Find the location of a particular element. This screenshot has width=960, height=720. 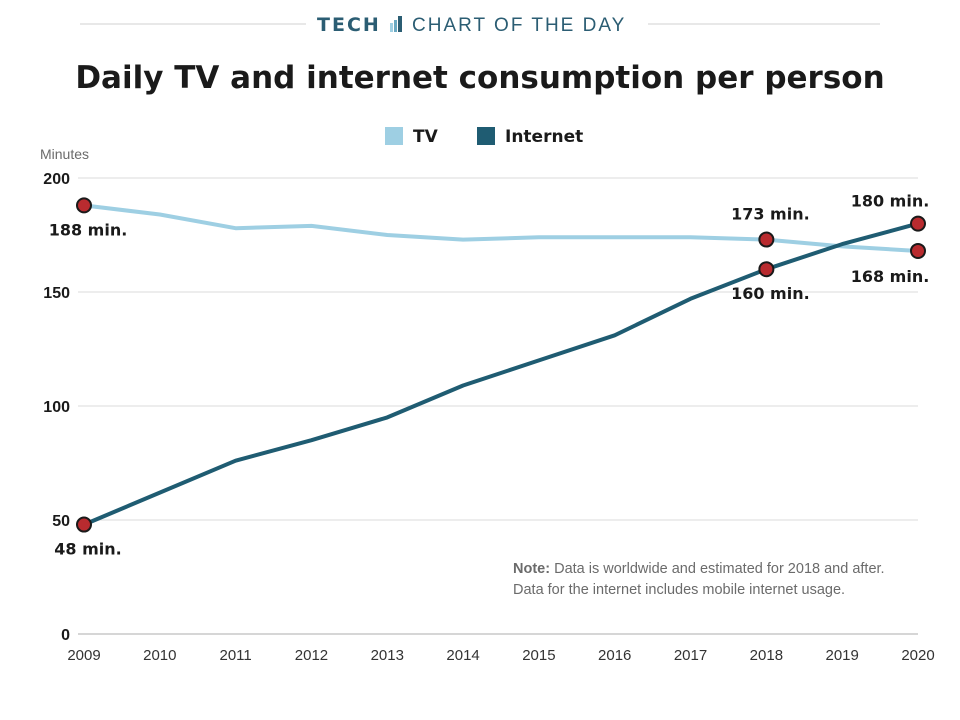

series-line-tv is located at coordinates (501, 228).